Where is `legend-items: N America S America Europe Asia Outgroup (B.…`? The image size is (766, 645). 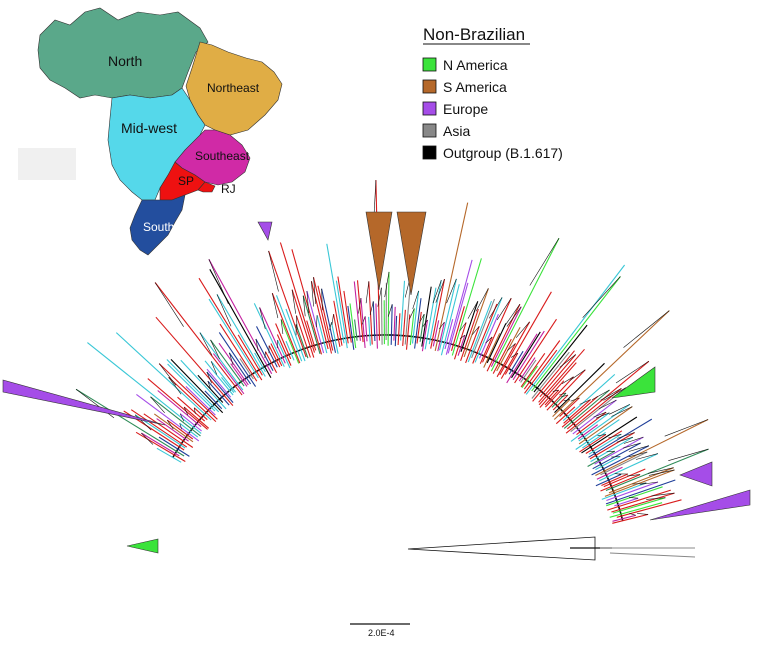
legend-items: N America S America Europe Asia Outgroup (B.… is located at coordinates (492, 109).